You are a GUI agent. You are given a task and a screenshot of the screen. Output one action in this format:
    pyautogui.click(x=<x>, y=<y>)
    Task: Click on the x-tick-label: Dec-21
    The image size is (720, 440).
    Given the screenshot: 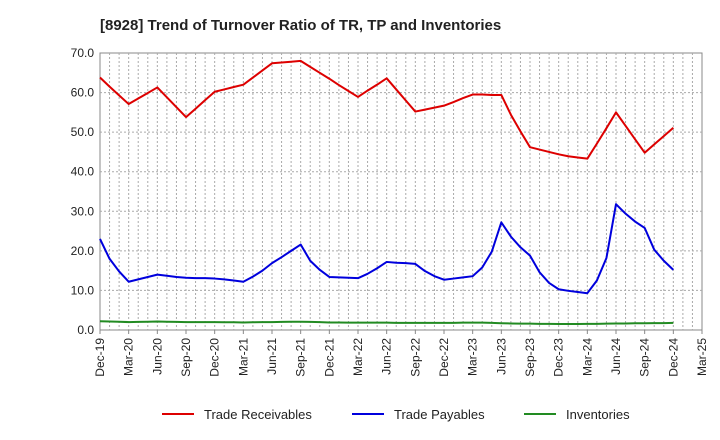 What is the action you would take?
    pyautogui.click(x=329, y=357)
    